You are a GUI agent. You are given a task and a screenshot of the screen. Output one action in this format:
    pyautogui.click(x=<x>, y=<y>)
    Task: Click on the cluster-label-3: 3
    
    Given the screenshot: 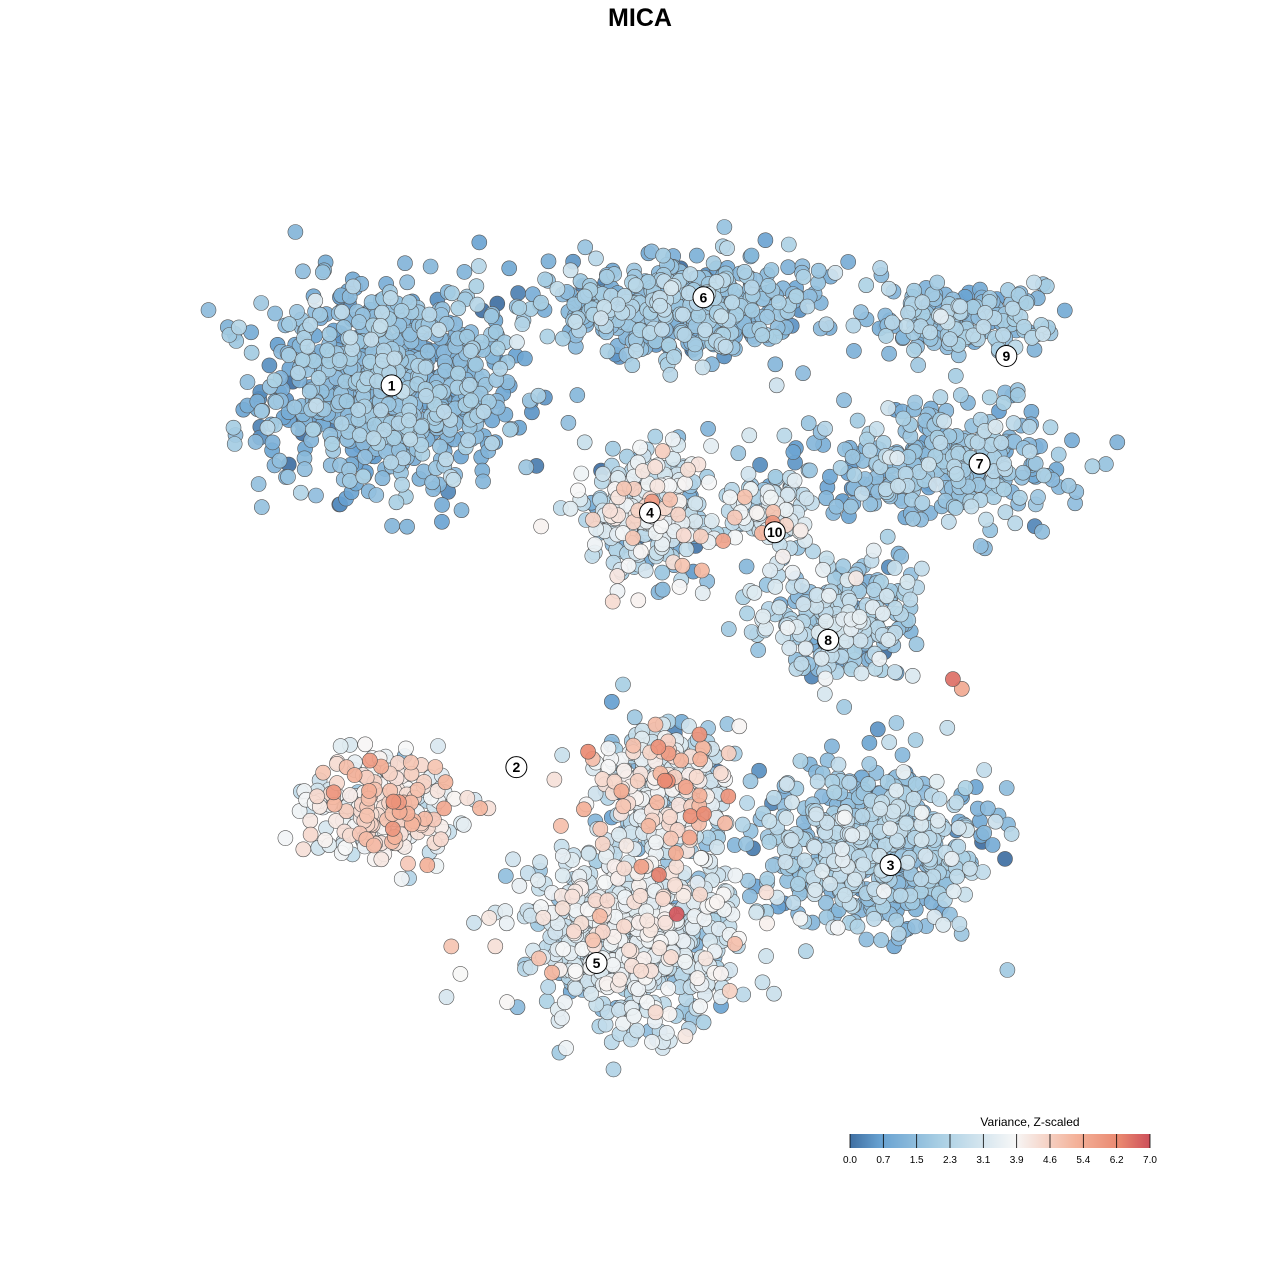 What is the action you would take?
    pyautogui.click(x=890, y=865)
    